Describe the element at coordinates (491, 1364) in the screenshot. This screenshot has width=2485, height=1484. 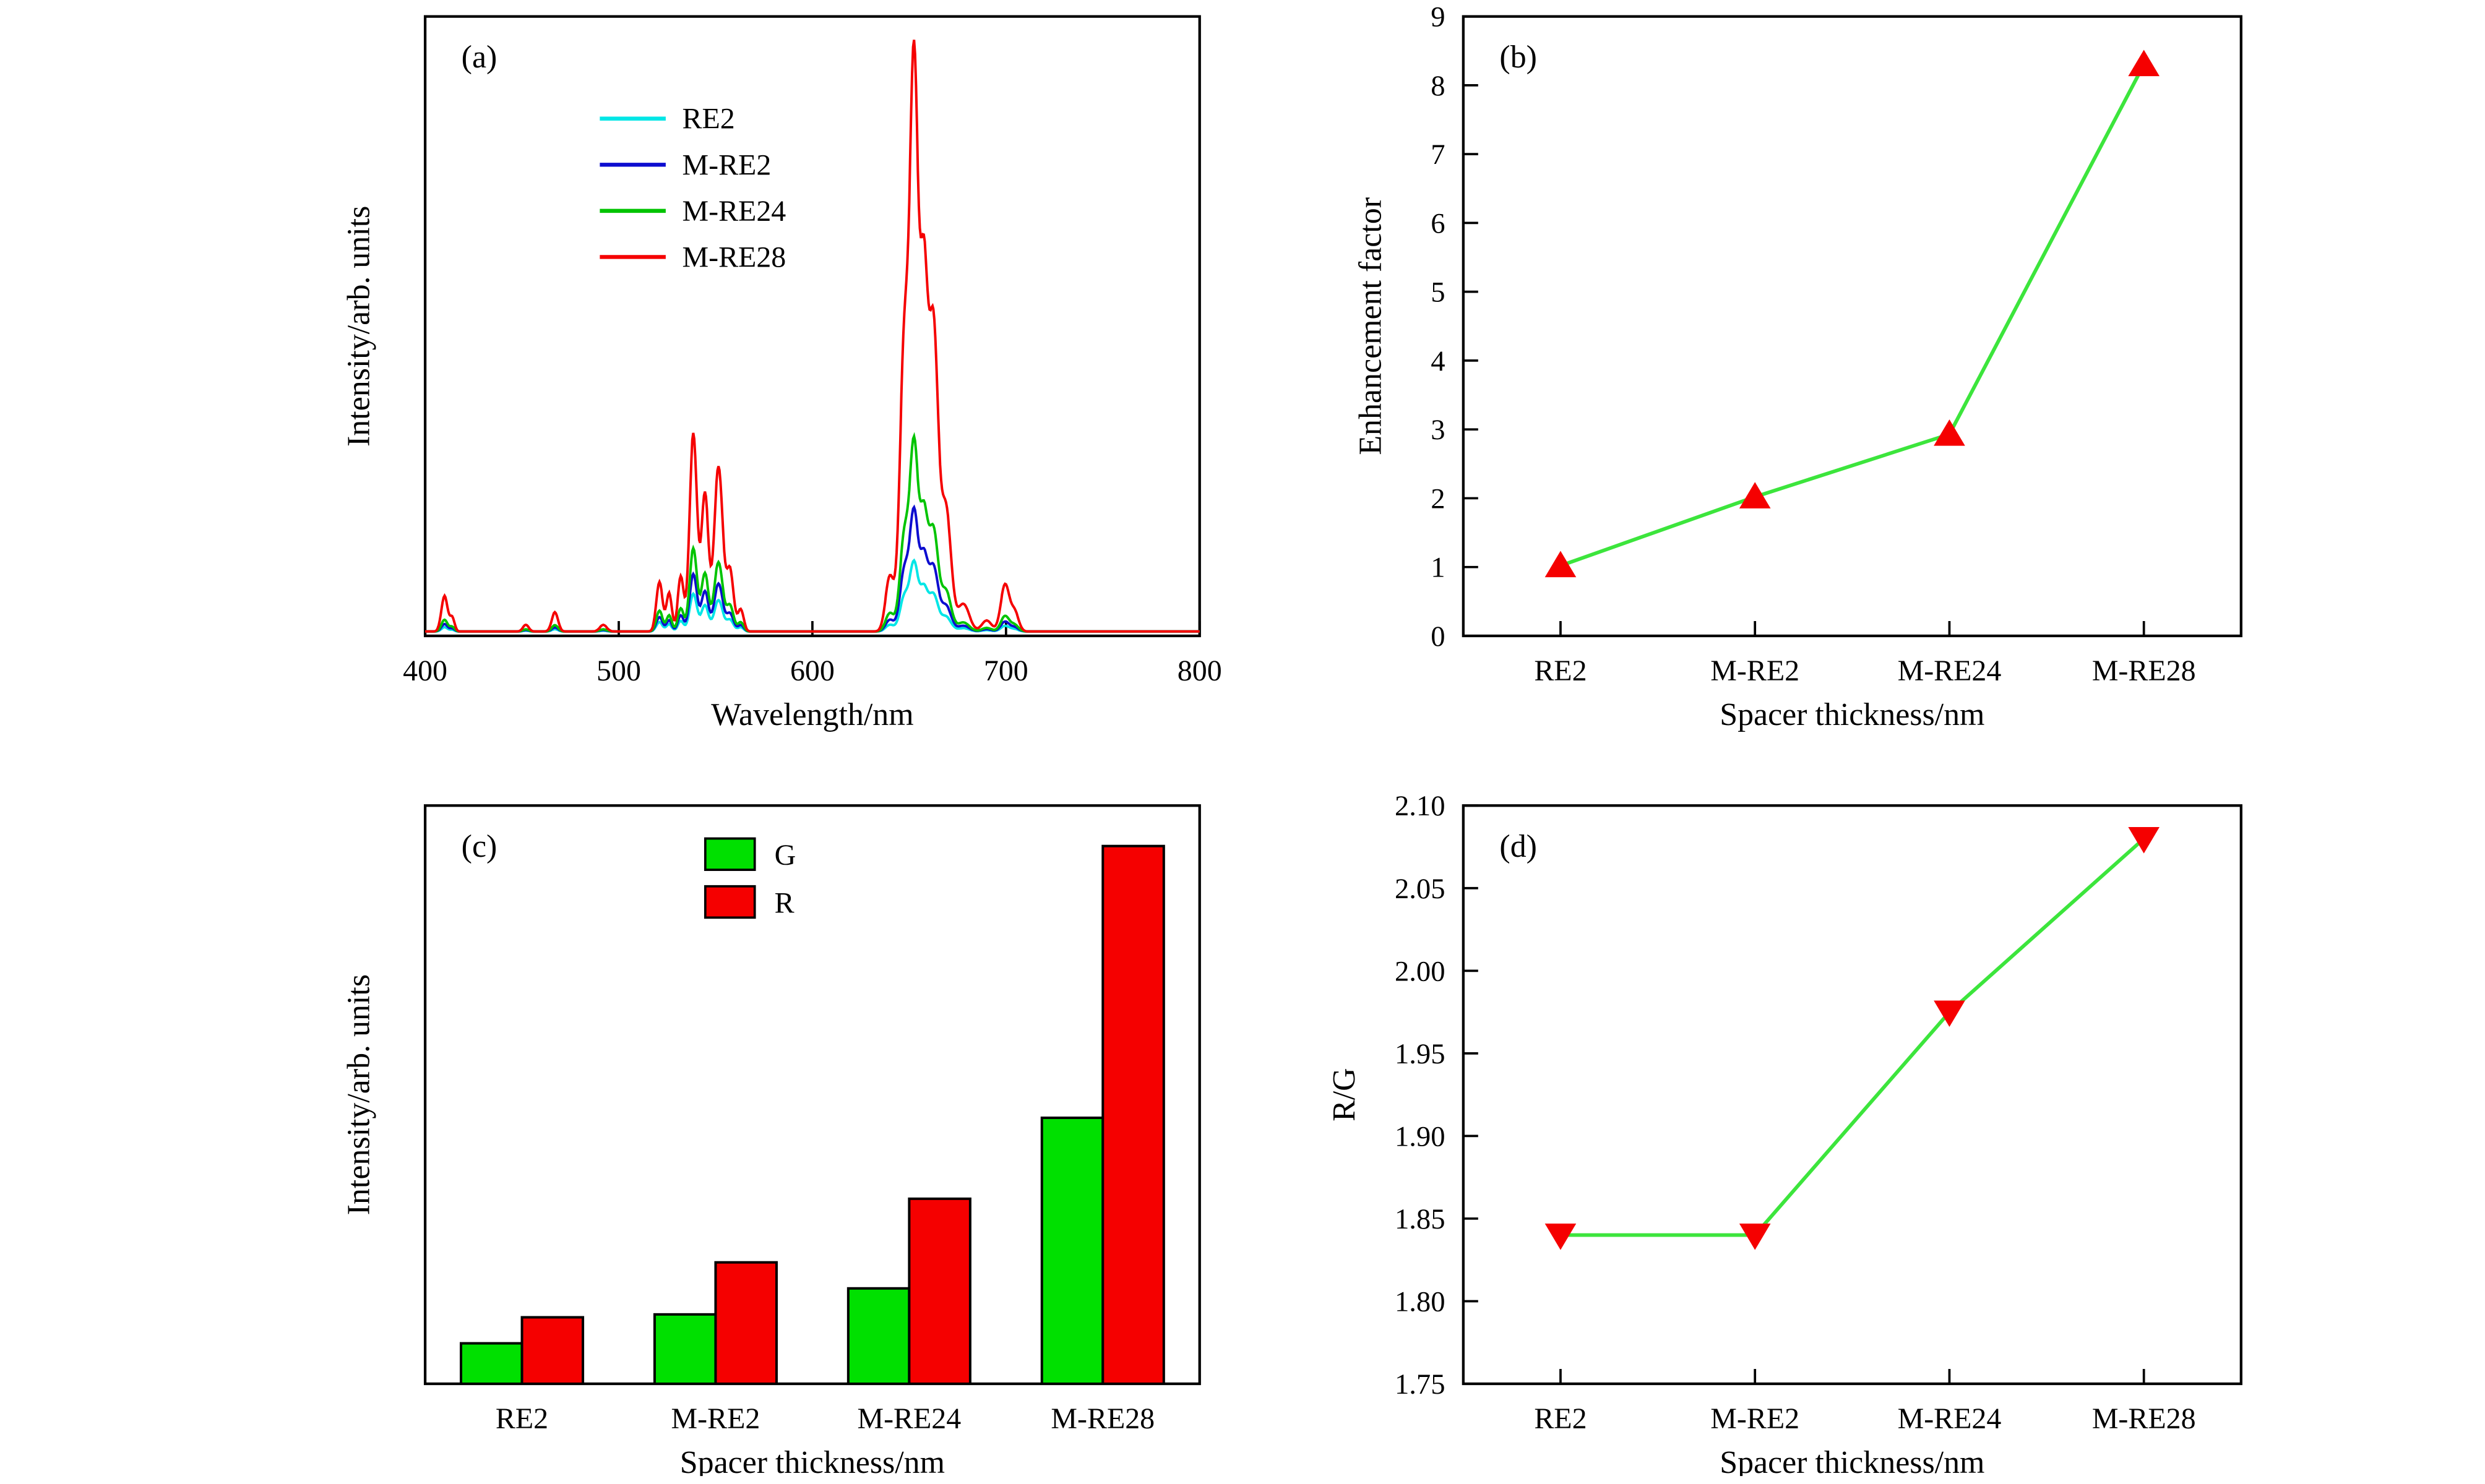
I see `bar-G-RE2` at that location.